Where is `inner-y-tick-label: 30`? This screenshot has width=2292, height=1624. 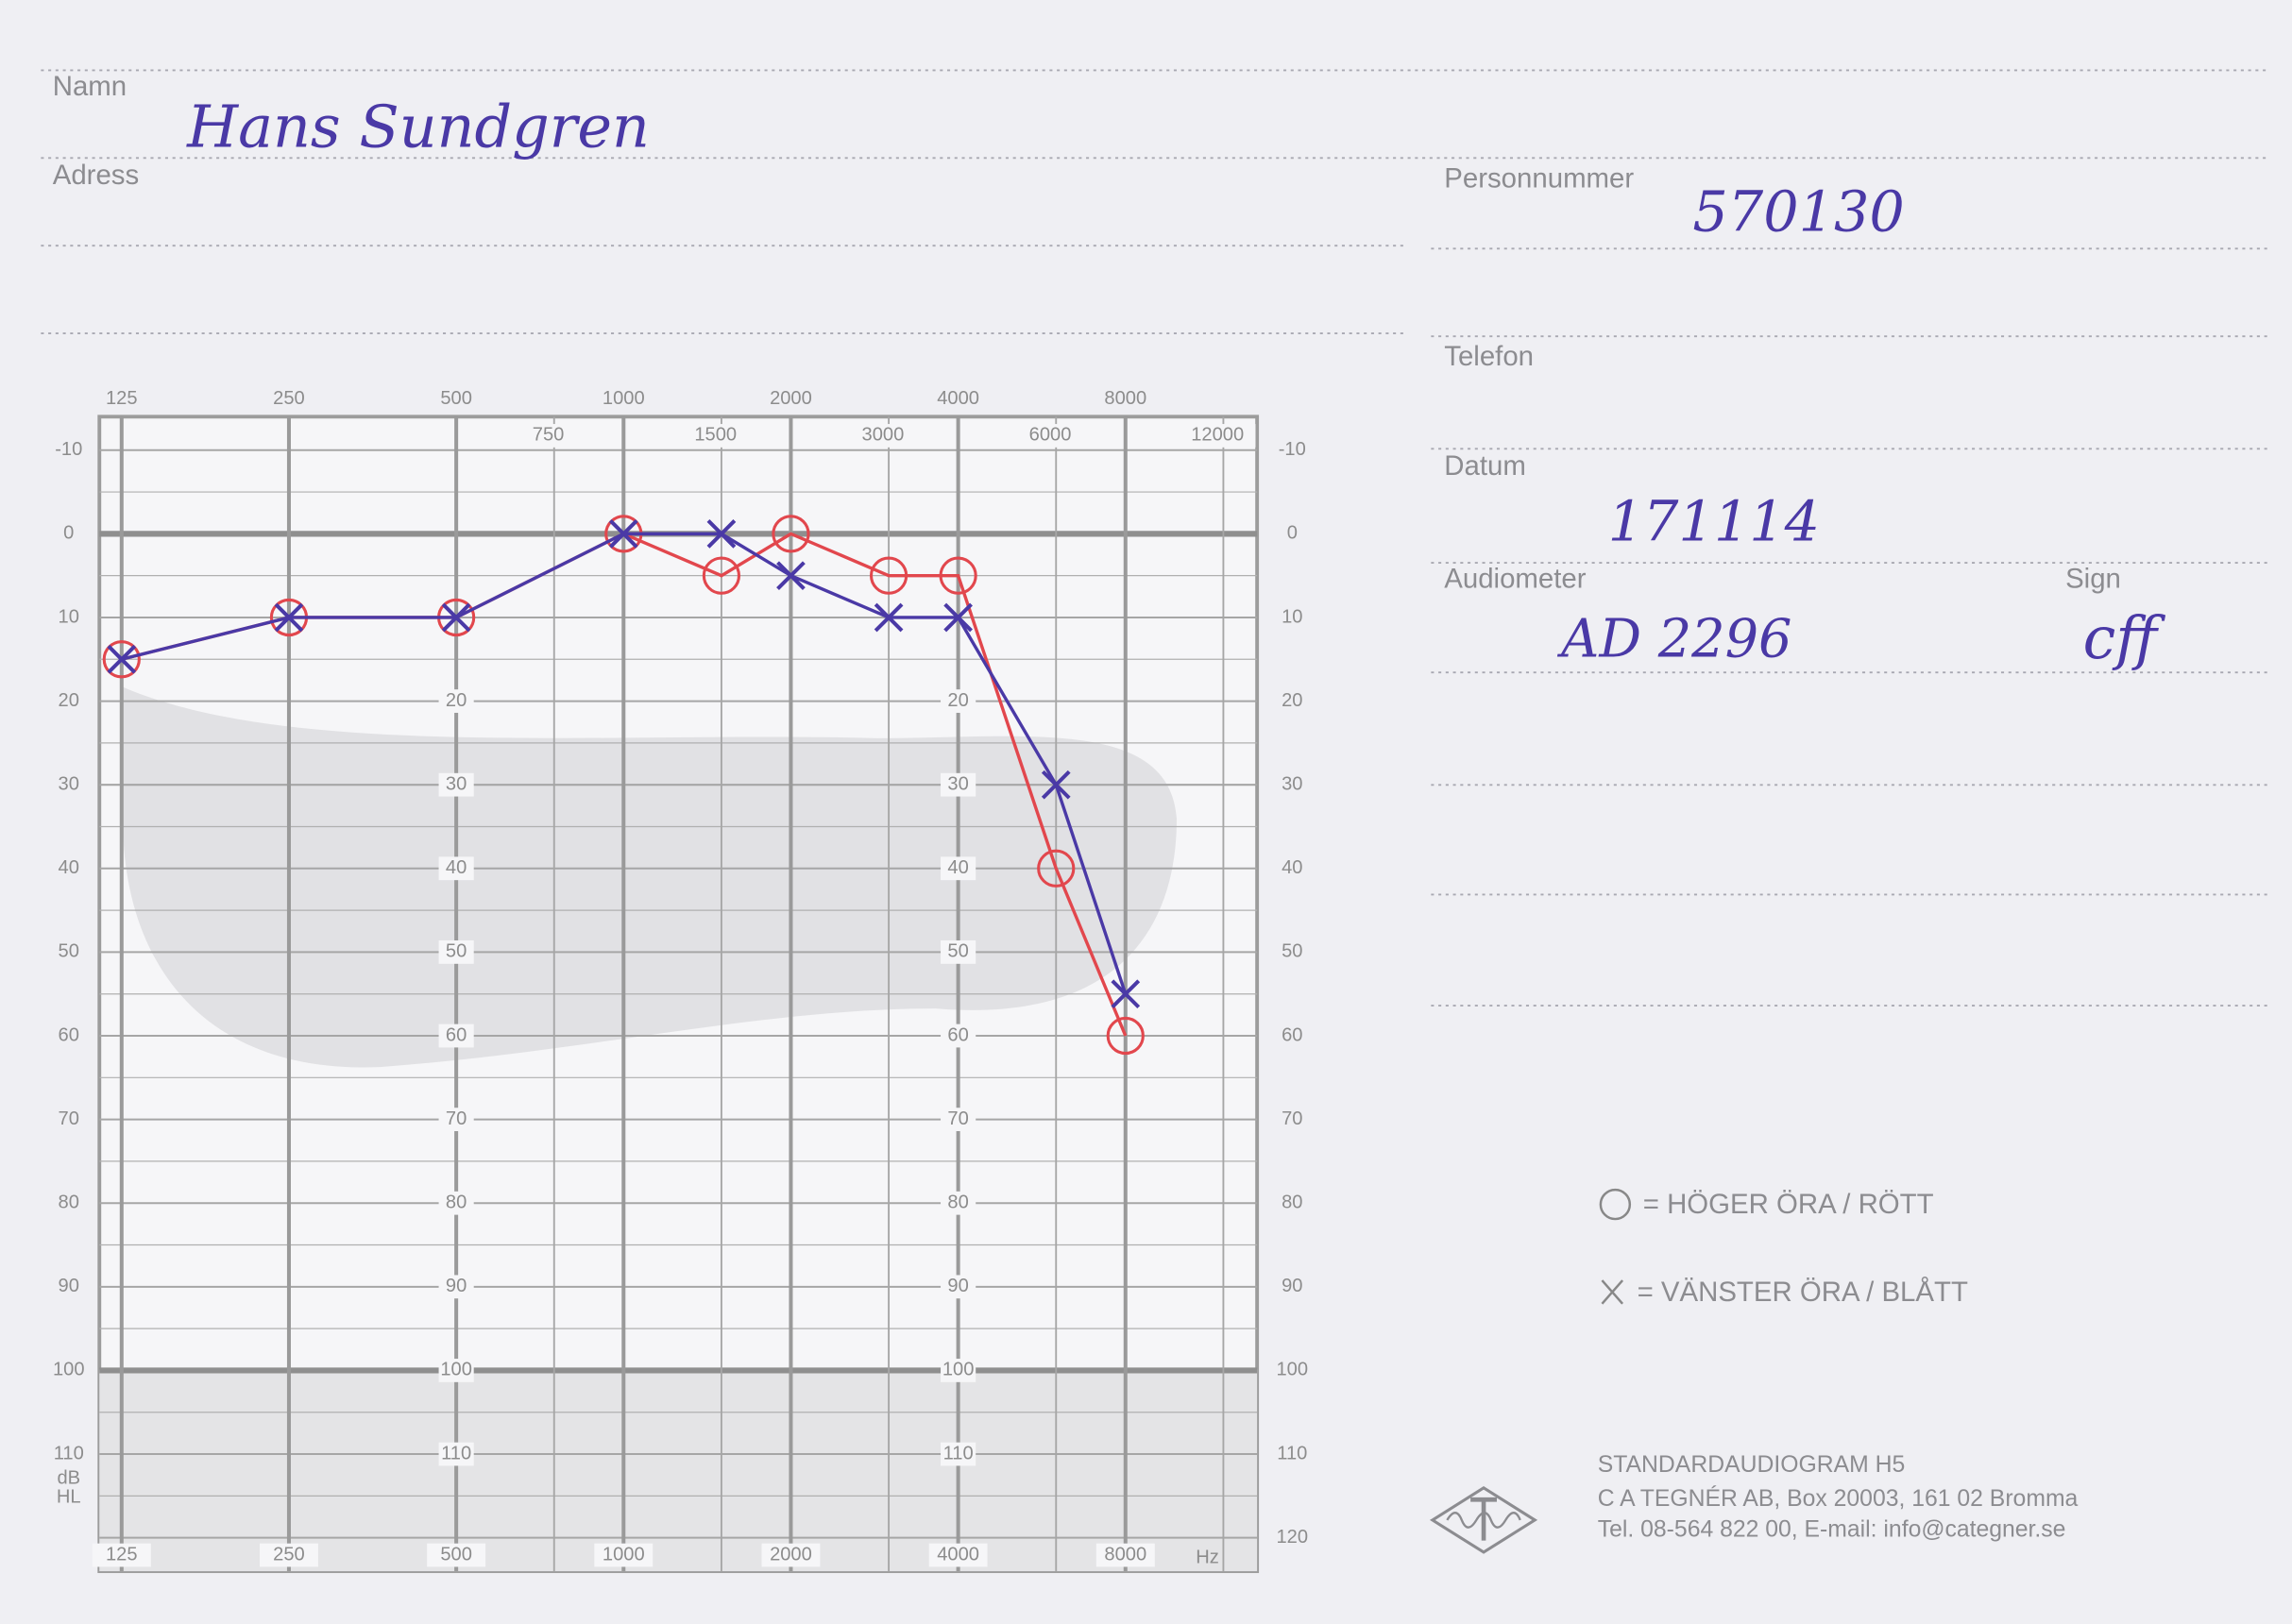 inner-y-tick-label: 30 is located at coordinates (456, 783).